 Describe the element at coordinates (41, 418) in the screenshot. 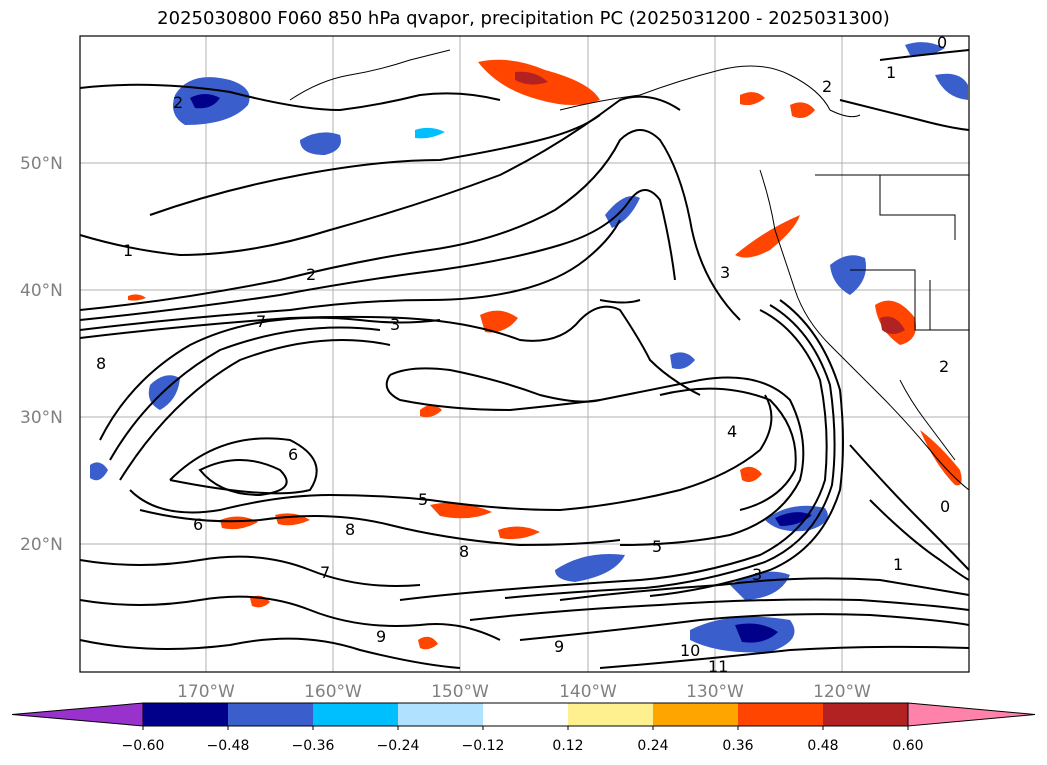

I see `lat-label: 30°N` at that location.